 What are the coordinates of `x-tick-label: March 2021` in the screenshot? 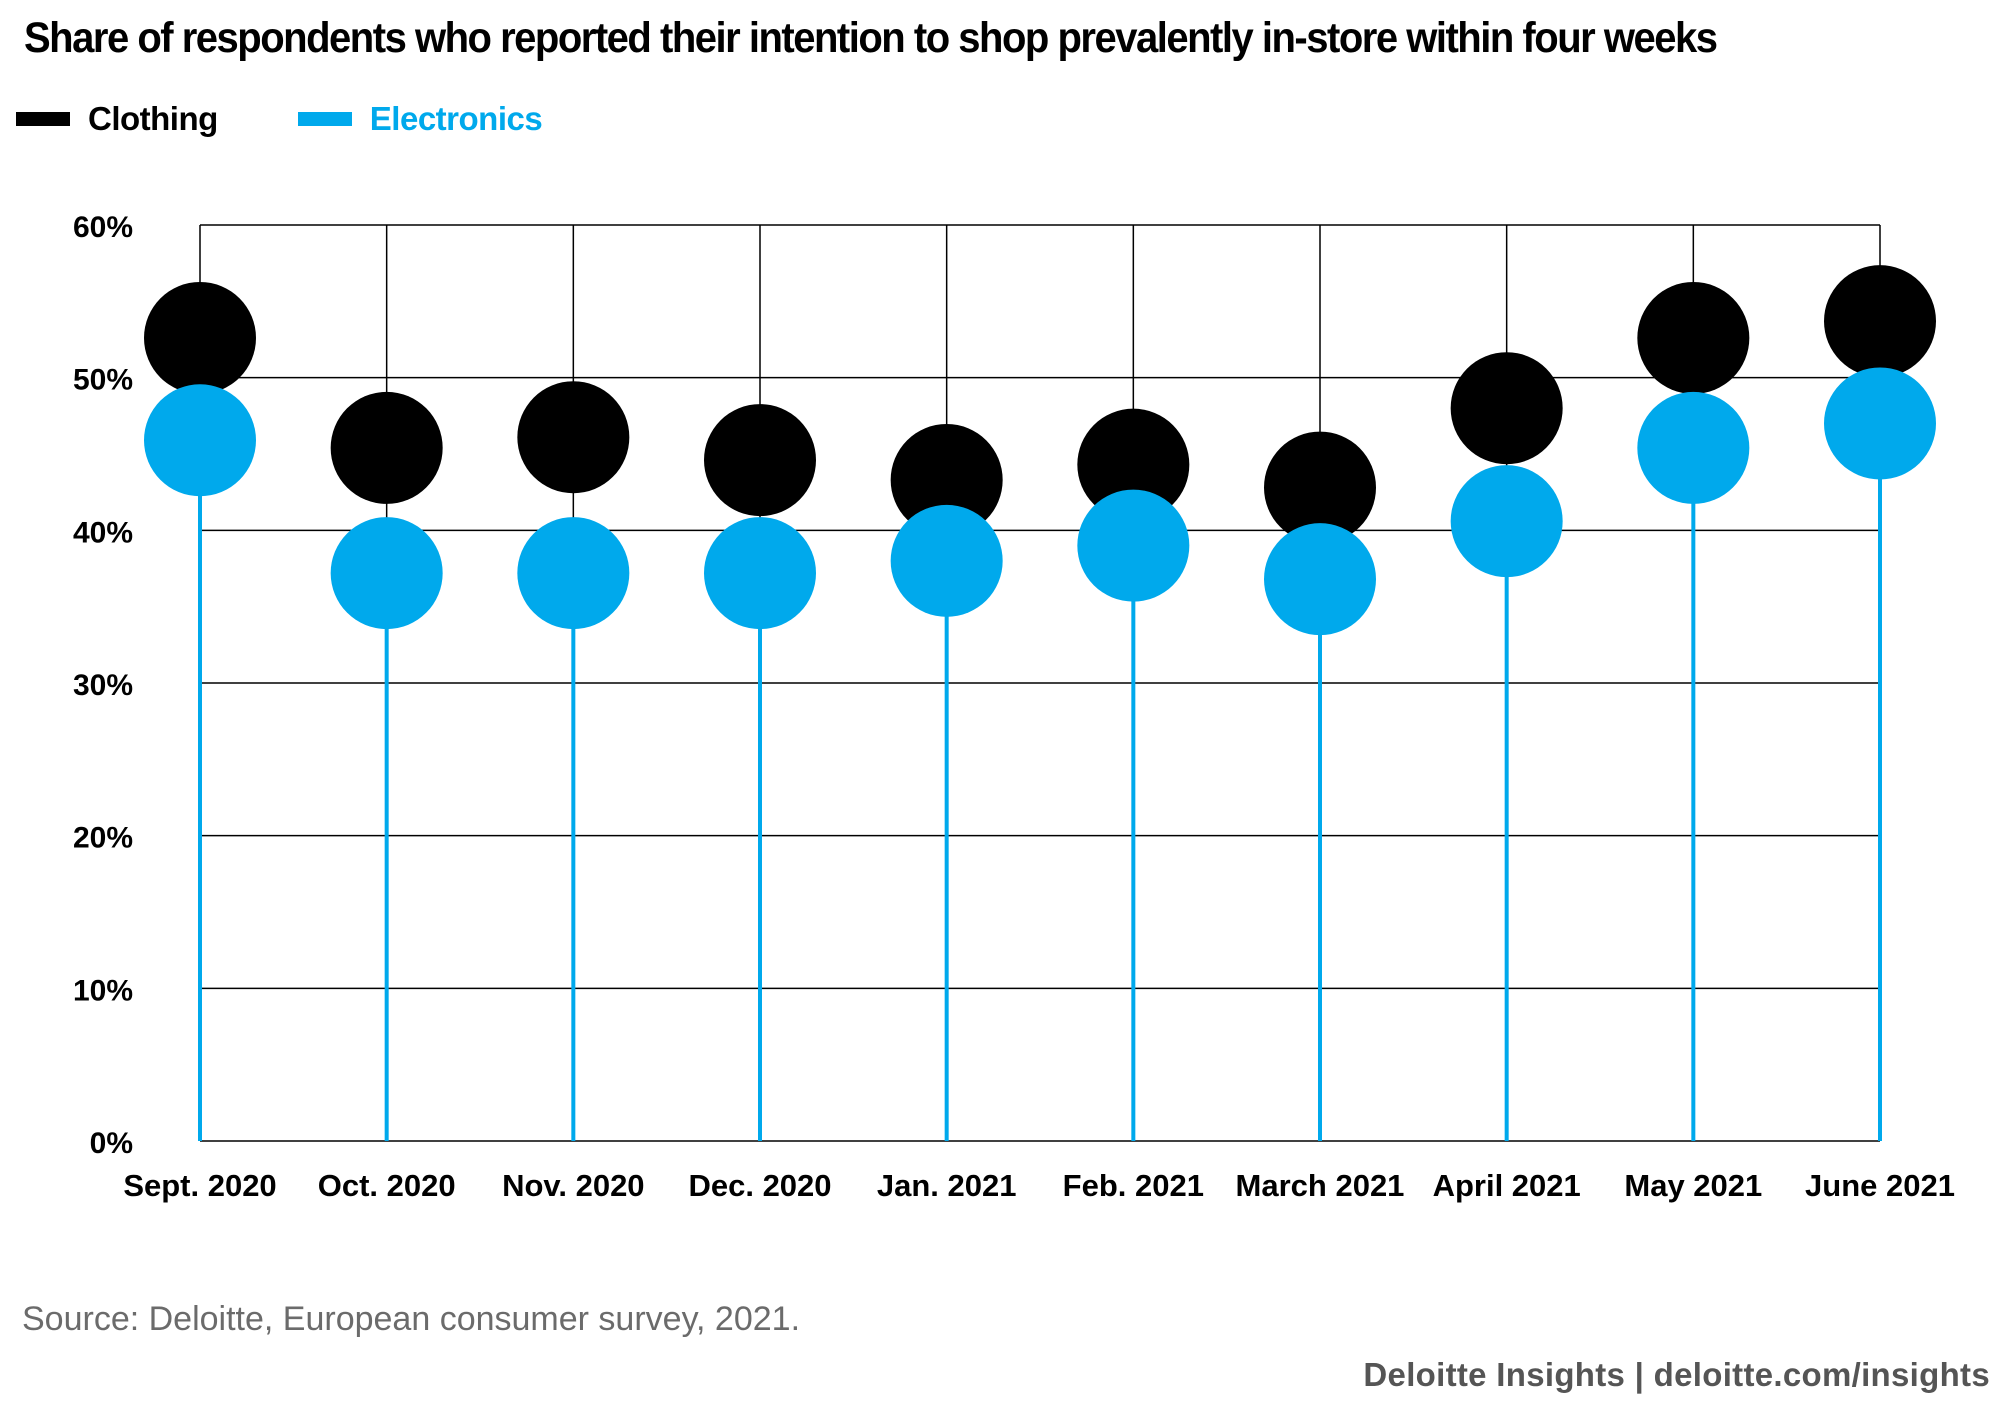 It's located at (1320, 1185).